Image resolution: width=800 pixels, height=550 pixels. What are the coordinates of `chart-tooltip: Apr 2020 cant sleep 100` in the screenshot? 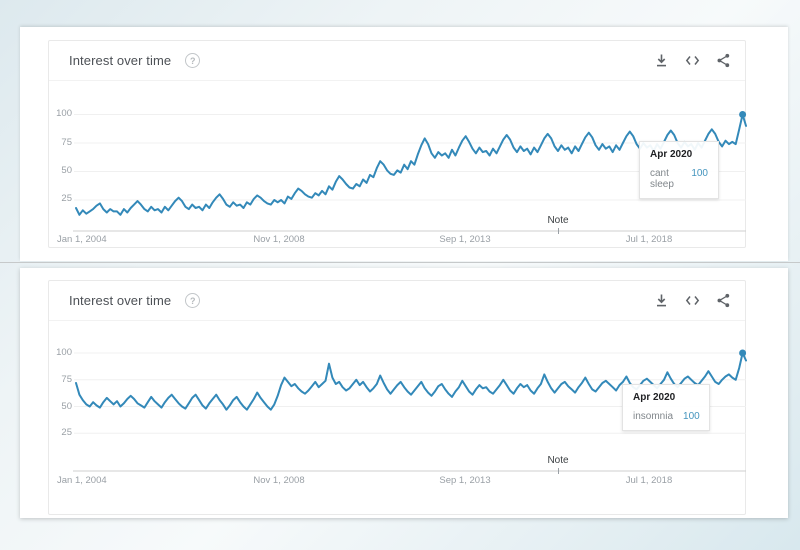 It's located at (679, 170).